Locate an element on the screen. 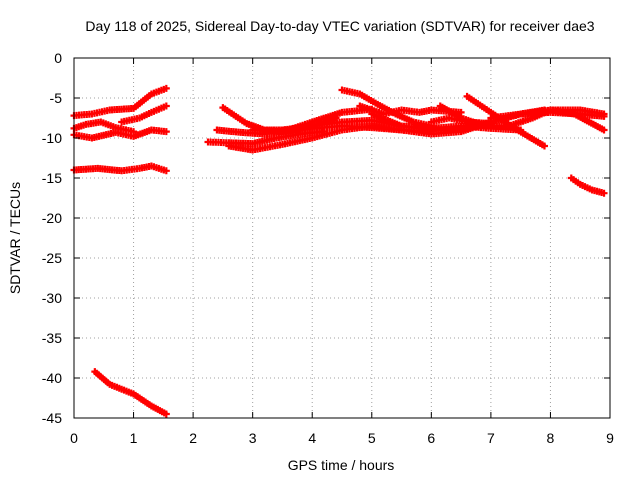 Image resolution: width=640 pixels, height=480 pixels. x-tick-label: 2 is located at coordinates (193, 438).